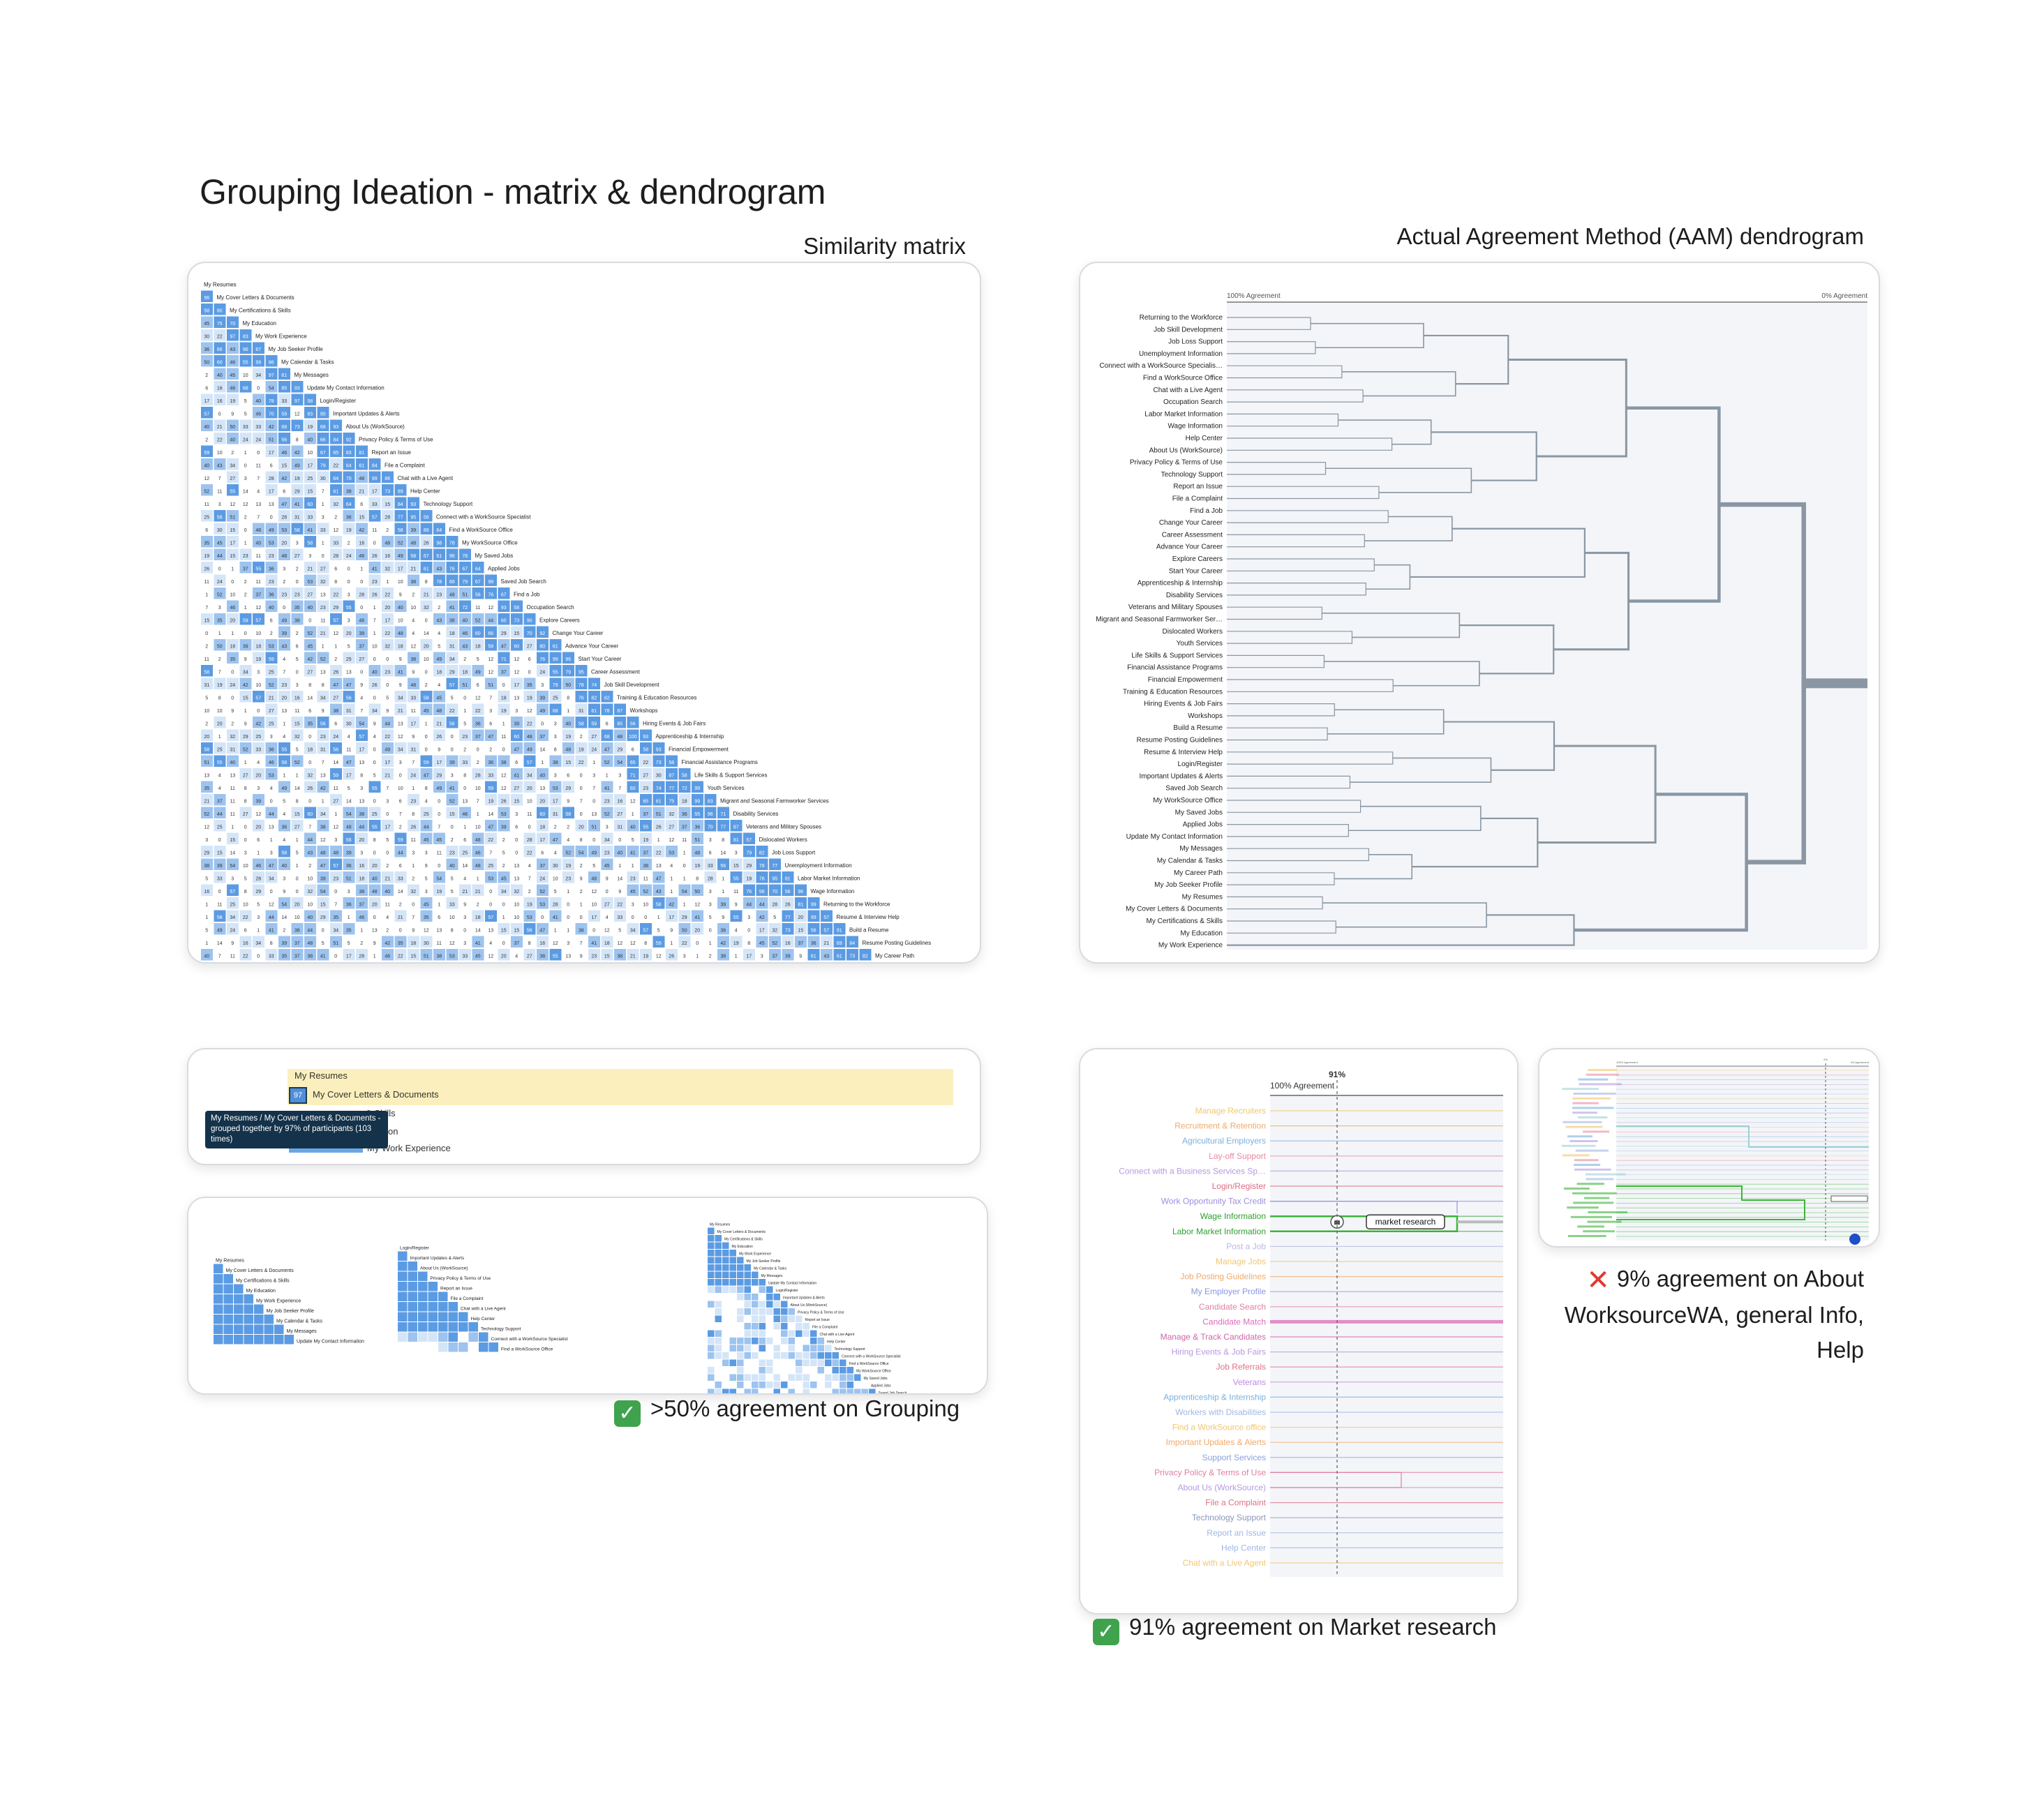 The width and height of the screenshot is (2044, 1812). What do you see at coordinates (375, 479) in the screenshot?
I see `matrix-cell-value: 99` at bounding box center [375, 479].